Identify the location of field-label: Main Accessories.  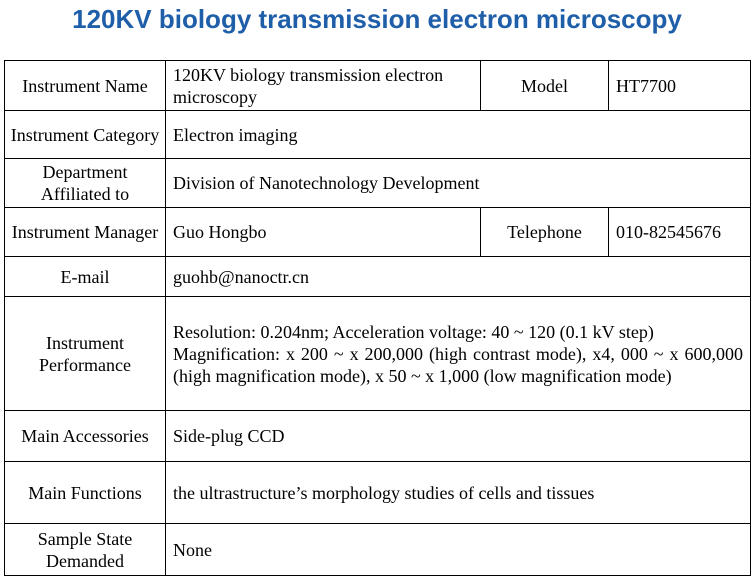
(85, 436).